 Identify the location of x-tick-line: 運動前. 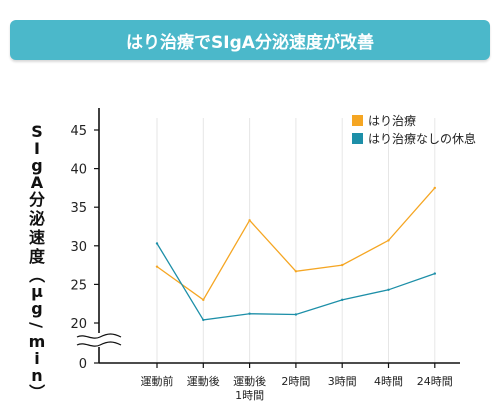
(157, 381).